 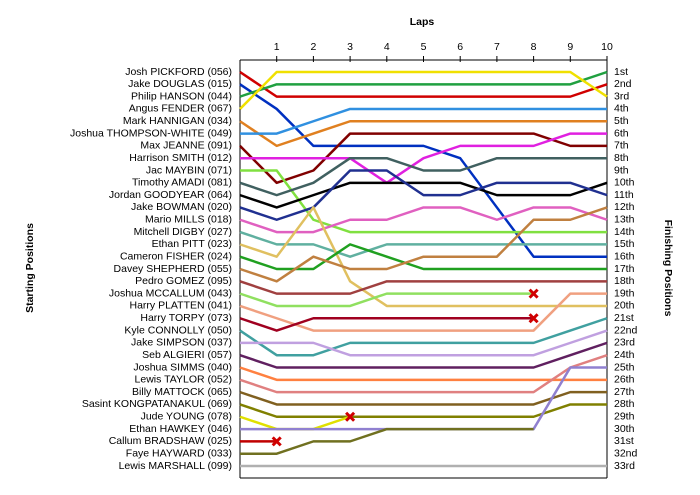 I want to click on start-label: Timothy AMADI (081), so click(x=182, y=183).